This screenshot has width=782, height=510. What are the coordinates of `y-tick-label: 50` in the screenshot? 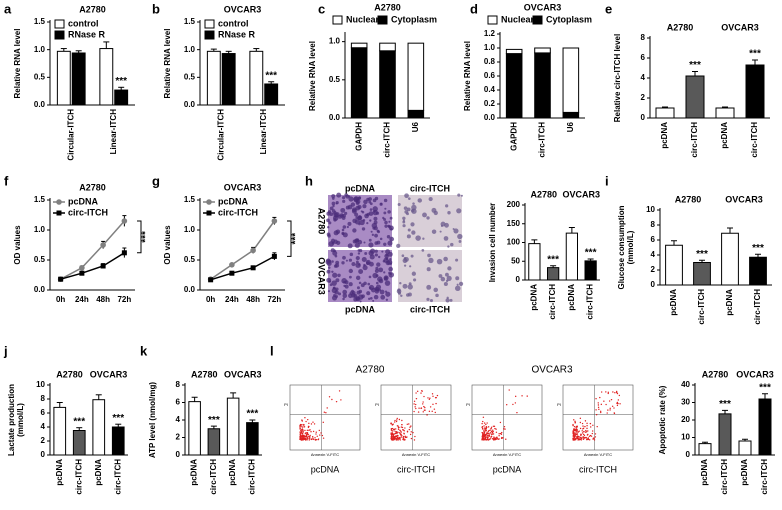 It's located at (515, 260).